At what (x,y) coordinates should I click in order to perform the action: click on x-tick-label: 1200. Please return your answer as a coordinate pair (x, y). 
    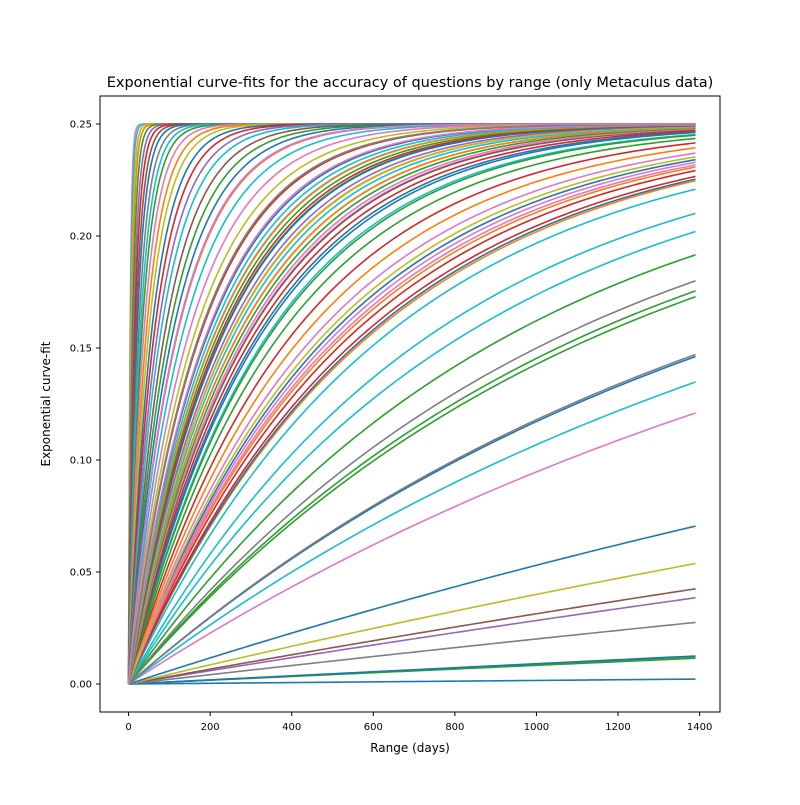
    Looking at the image, I should click on (617, 727).